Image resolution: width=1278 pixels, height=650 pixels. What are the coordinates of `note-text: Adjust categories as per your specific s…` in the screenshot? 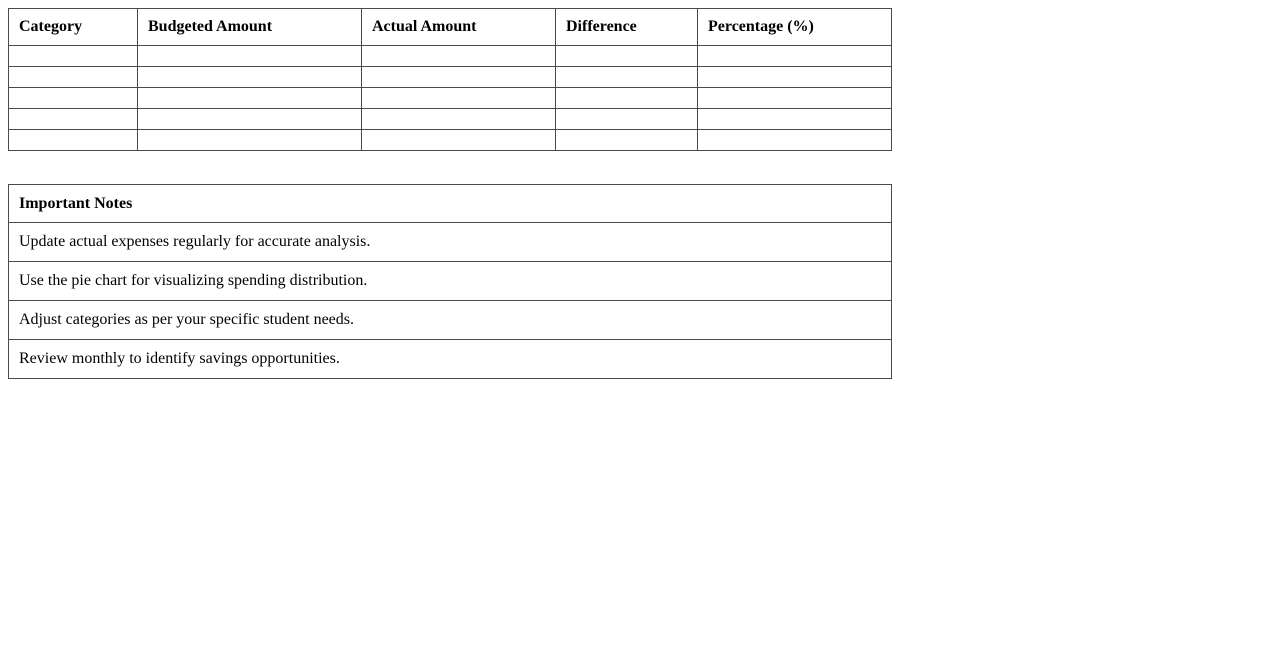 It's located at (450, 320).